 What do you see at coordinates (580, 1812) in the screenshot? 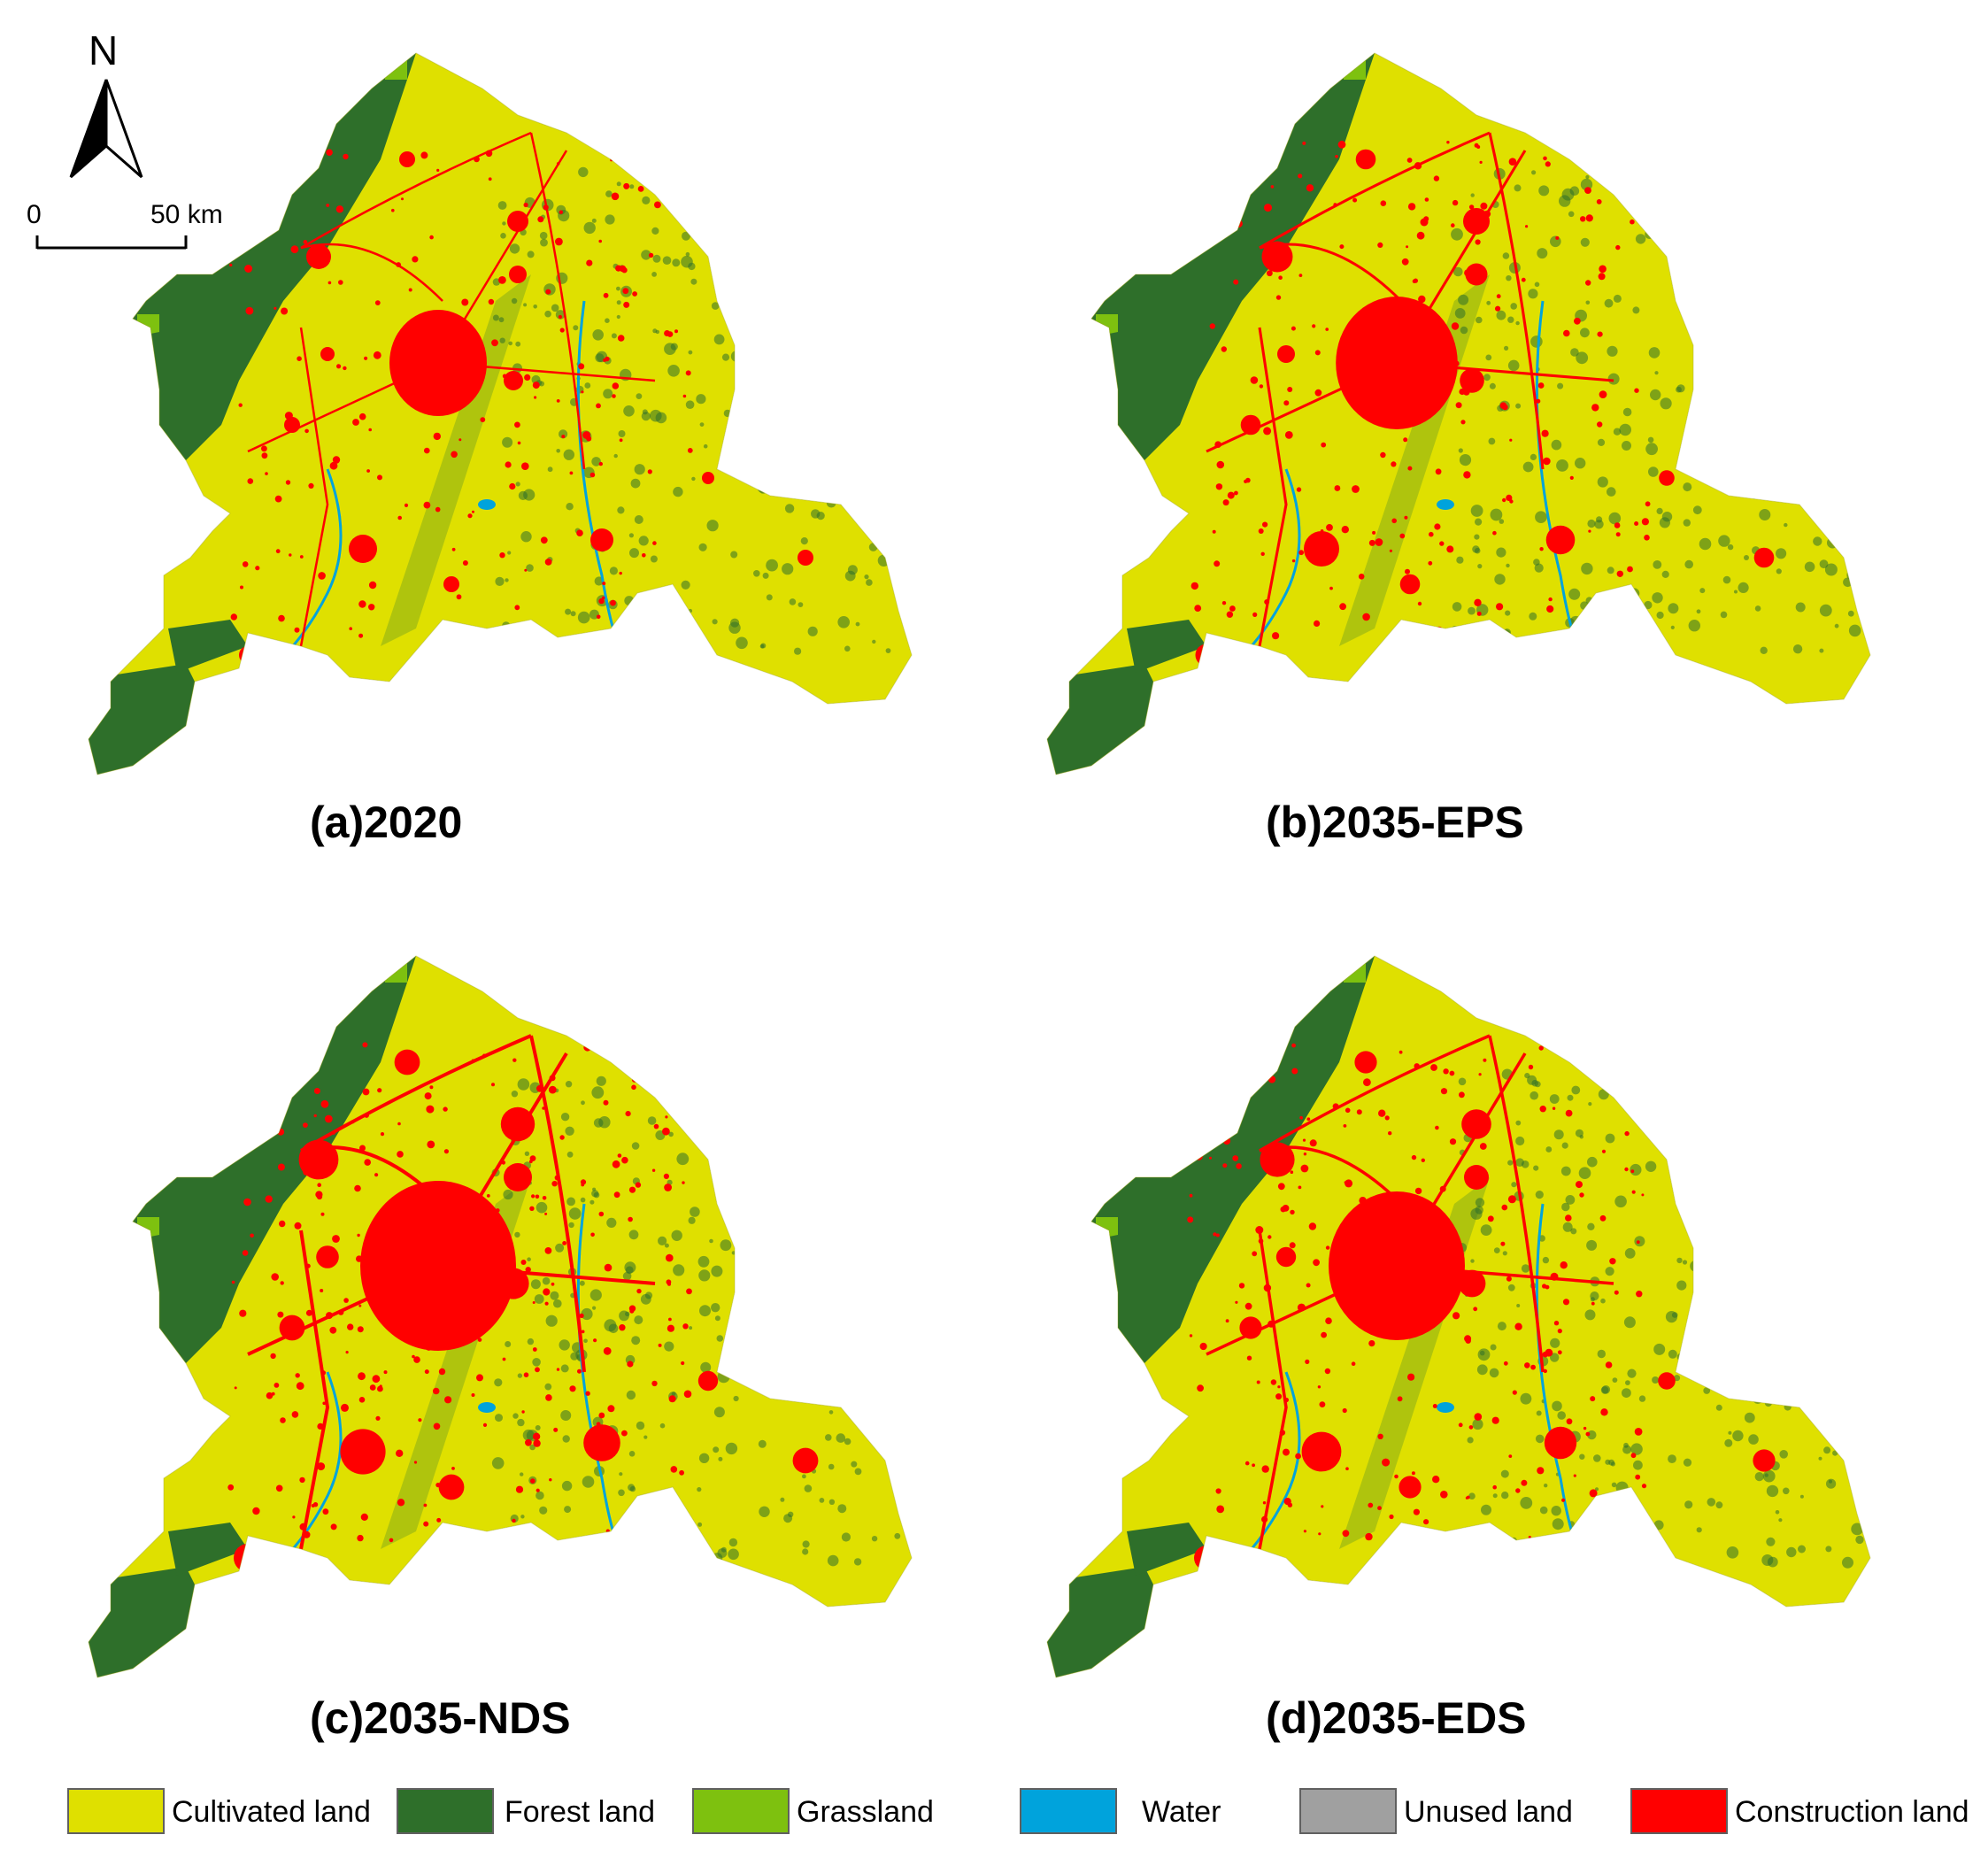
I see `legend-label: Forest land` at bounding box center [580, 1812].